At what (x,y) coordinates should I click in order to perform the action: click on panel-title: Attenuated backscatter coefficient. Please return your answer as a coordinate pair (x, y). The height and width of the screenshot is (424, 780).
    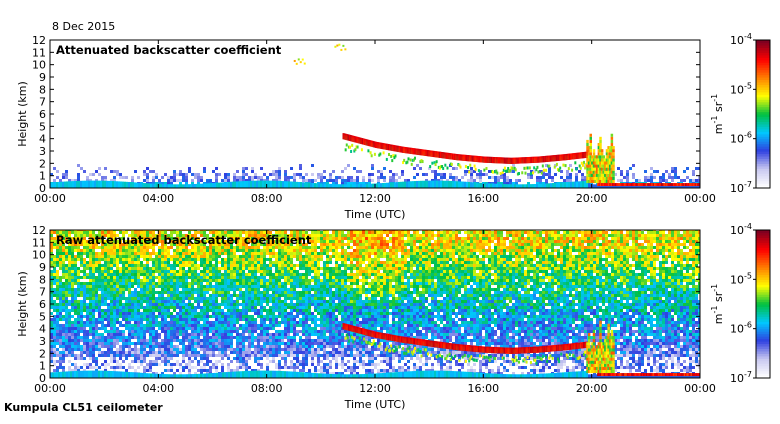
    Looking at the image, I should click on (169, 50).